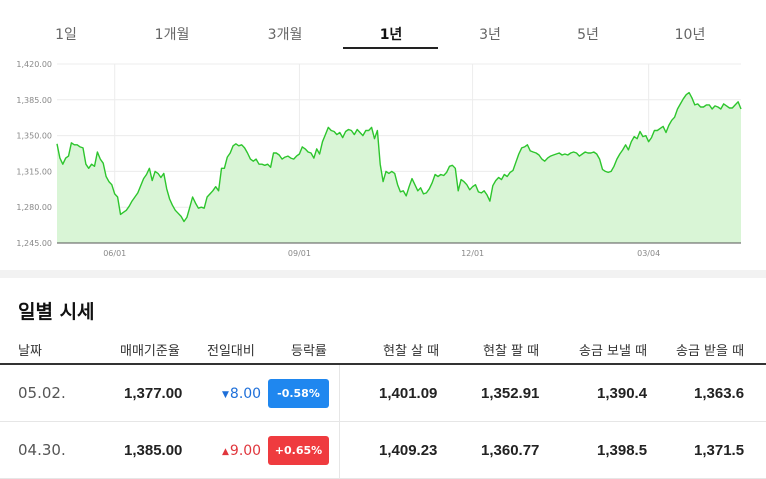 This screenshot has height=479, width=766. What do you see at coordinates (472, 253) in the screenshot?
I see `x-tick-label: 12/01` at bounding box center [472, 253].